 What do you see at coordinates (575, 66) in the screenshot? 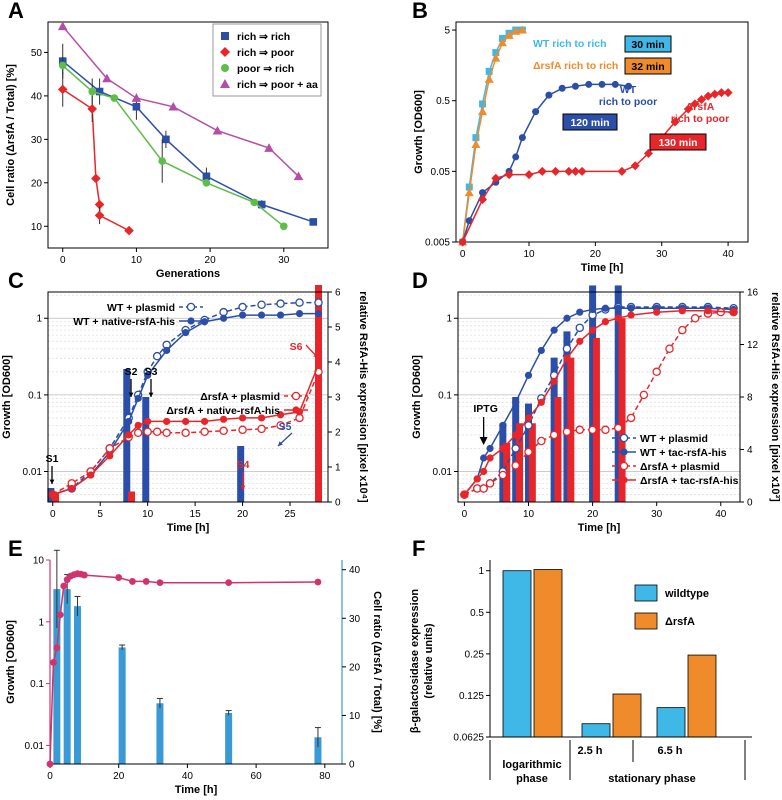
I see `annotation-label: ΔrsfA rich to rich` at bounding box center [575, 66].